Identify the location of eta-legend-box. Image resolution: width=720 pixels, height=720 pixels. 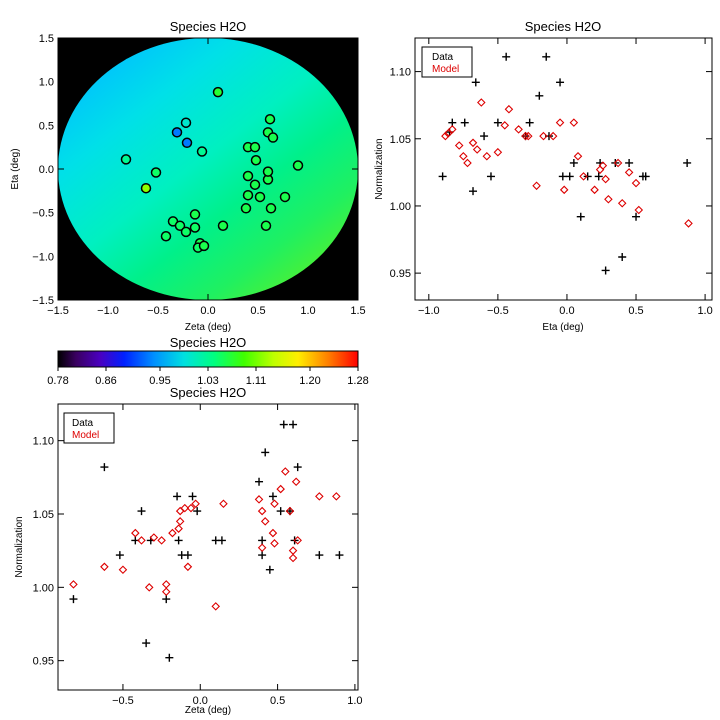
(447, 62).